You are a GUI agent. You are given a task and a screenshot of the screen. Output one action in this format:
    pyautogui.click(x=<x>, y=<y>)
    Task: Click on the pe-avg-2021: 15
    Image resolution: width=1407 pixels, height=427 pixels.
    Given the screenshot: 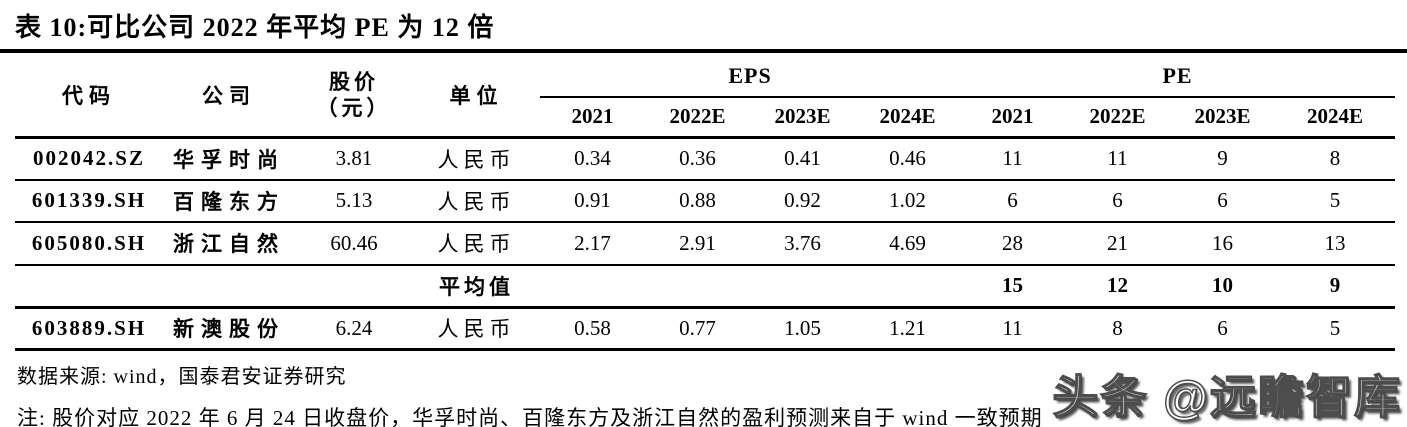 What is the action you would take?
    pyautogui.click(x=1013, y=286)
    